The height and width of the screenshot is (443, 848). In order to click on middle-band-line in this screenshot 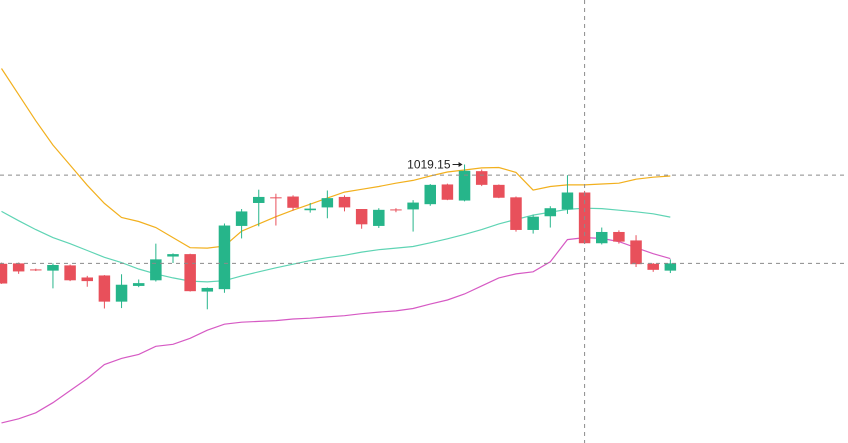, I will do `click(336, 245)`.